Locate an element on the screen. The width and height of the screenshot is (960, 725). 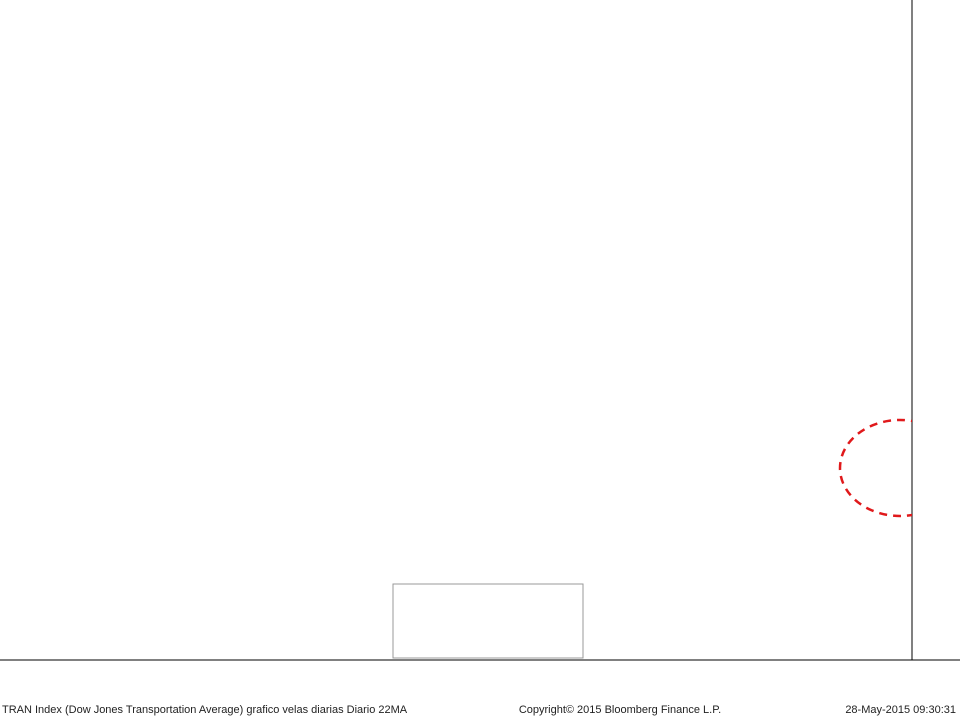
footer-right: 28-May-2015 09:30:31 is located at coordinates (900, 710).